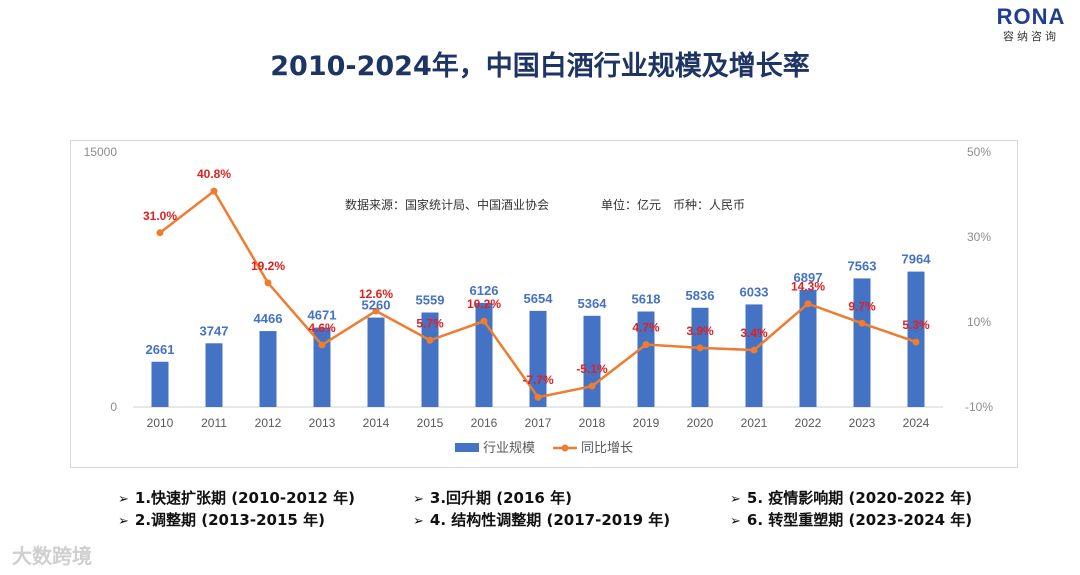  I want to click on unit-note: 单位：亿元 币种：人民币, so click(673, 204).